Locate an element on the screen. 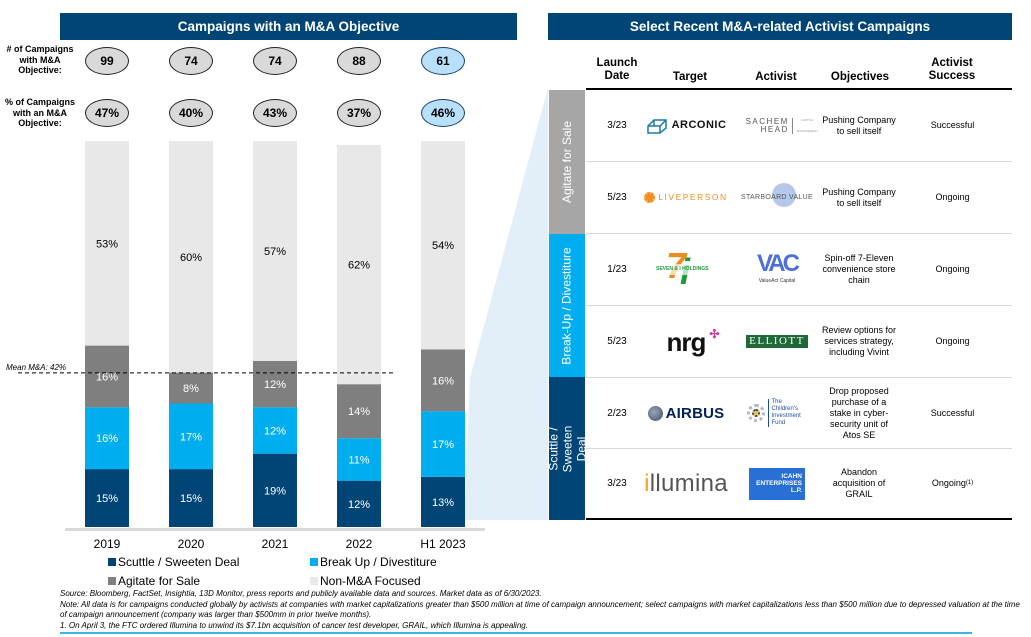 The width and height of the screenshot is (1031, 637). legend-label-non-ma: Non-M&A Focused is located at coordinates (370, 581).